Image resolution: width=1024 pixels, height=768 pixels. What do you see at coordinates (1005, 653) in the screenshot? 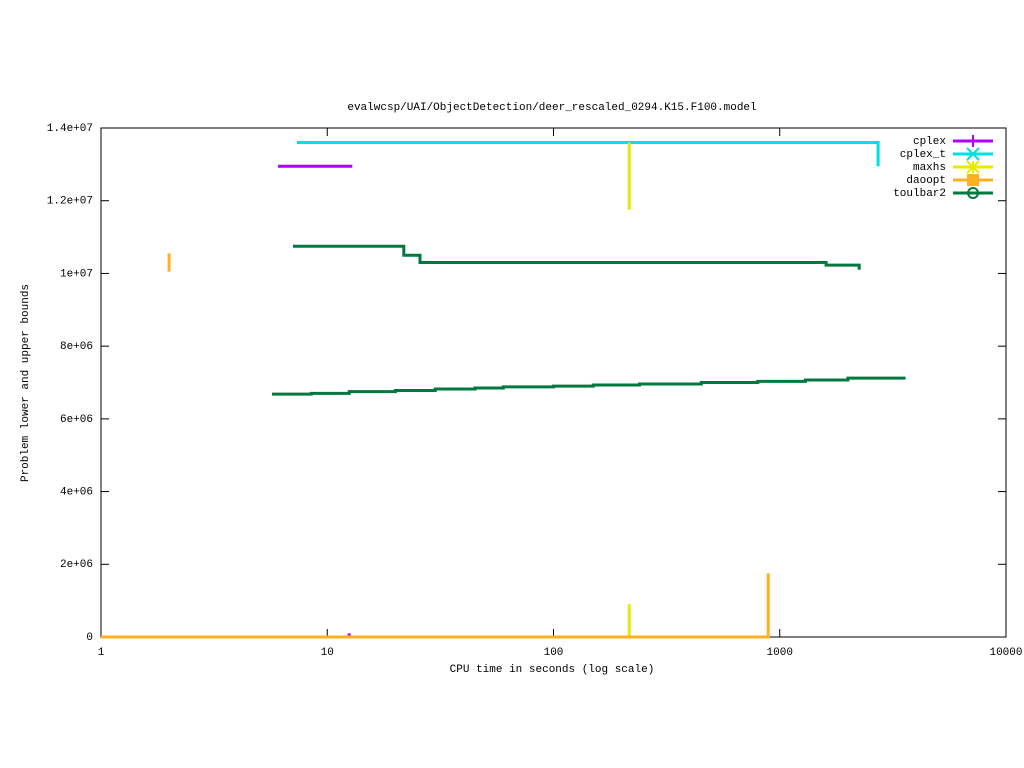
I see `x-tick-label: 10000` at bounding box center [1005, 653].